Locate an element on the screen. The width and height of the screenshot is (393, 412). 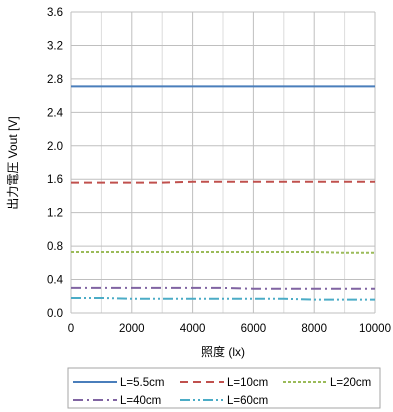
series-line-L=60cm is located at coordinates (223, 298).